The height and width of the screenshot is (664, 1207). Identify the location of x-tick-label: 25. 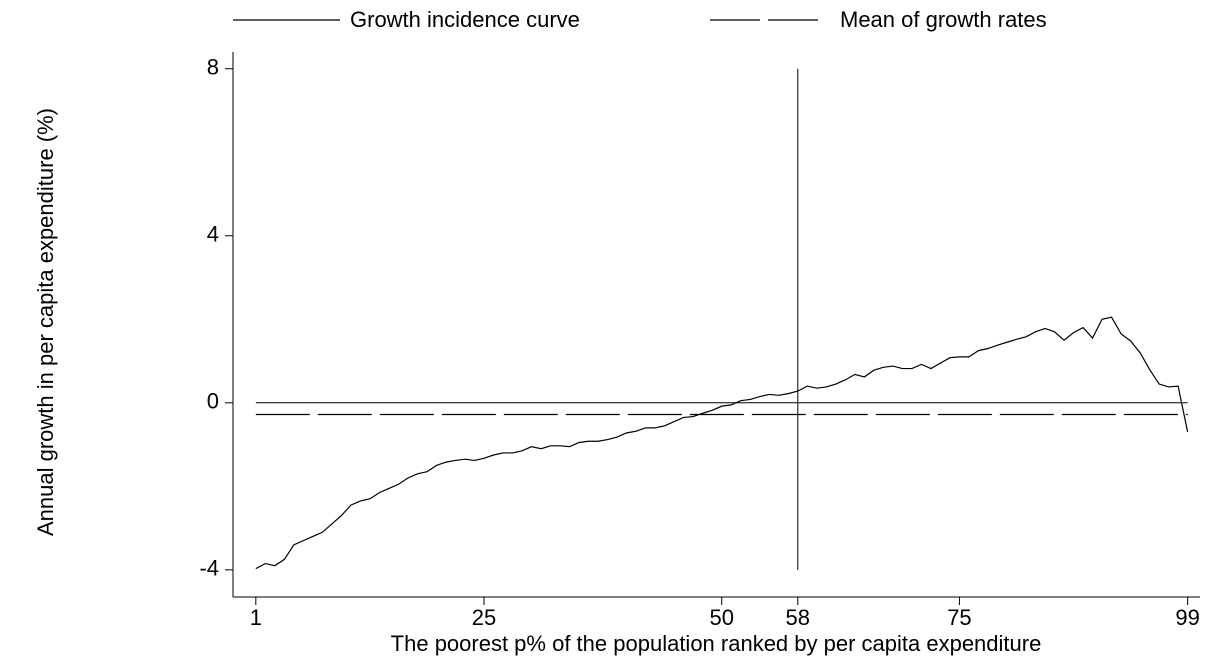
(484, 617).